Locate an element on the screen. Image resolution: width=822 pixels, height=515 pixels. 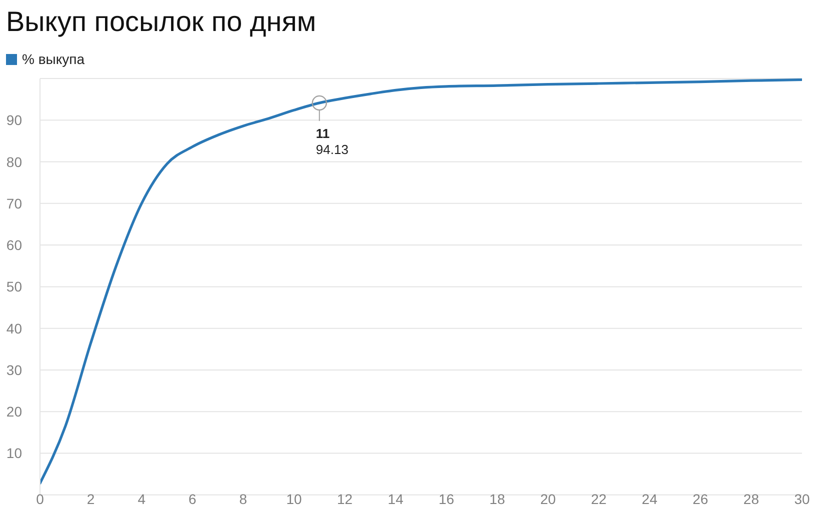
y-tick-label: 80 is located at coordinates (14, 162).